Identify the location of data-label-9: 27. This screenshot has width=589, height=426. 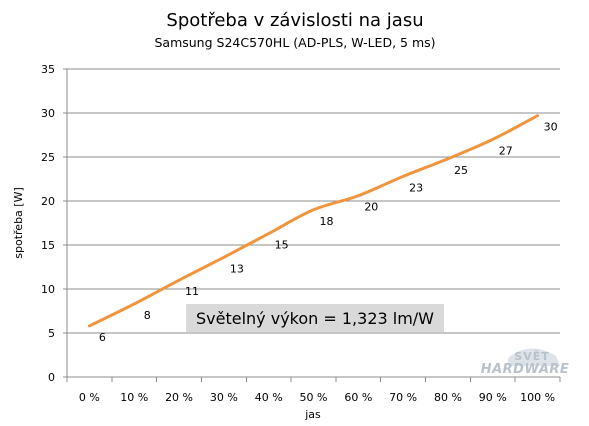
(506, 150).